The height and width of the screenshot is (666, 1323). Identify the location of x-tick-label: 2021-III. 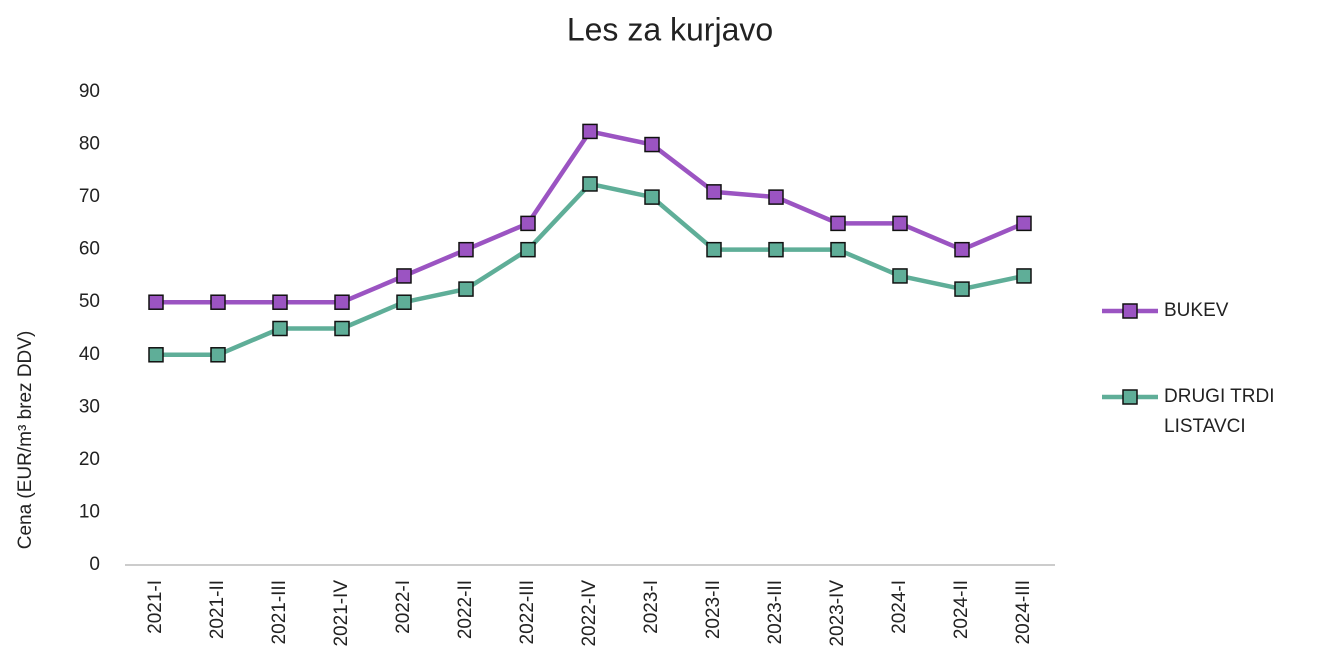
(279, 612).